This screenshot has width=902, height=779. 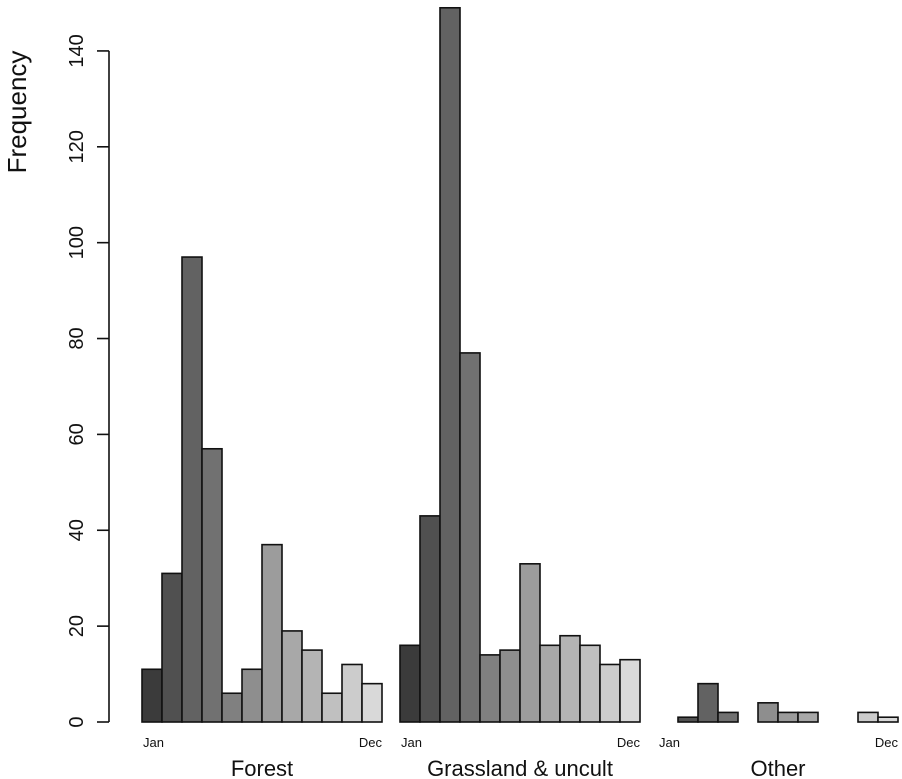 I want to click on y-tick-label: 80, so click(x=77, y=338).